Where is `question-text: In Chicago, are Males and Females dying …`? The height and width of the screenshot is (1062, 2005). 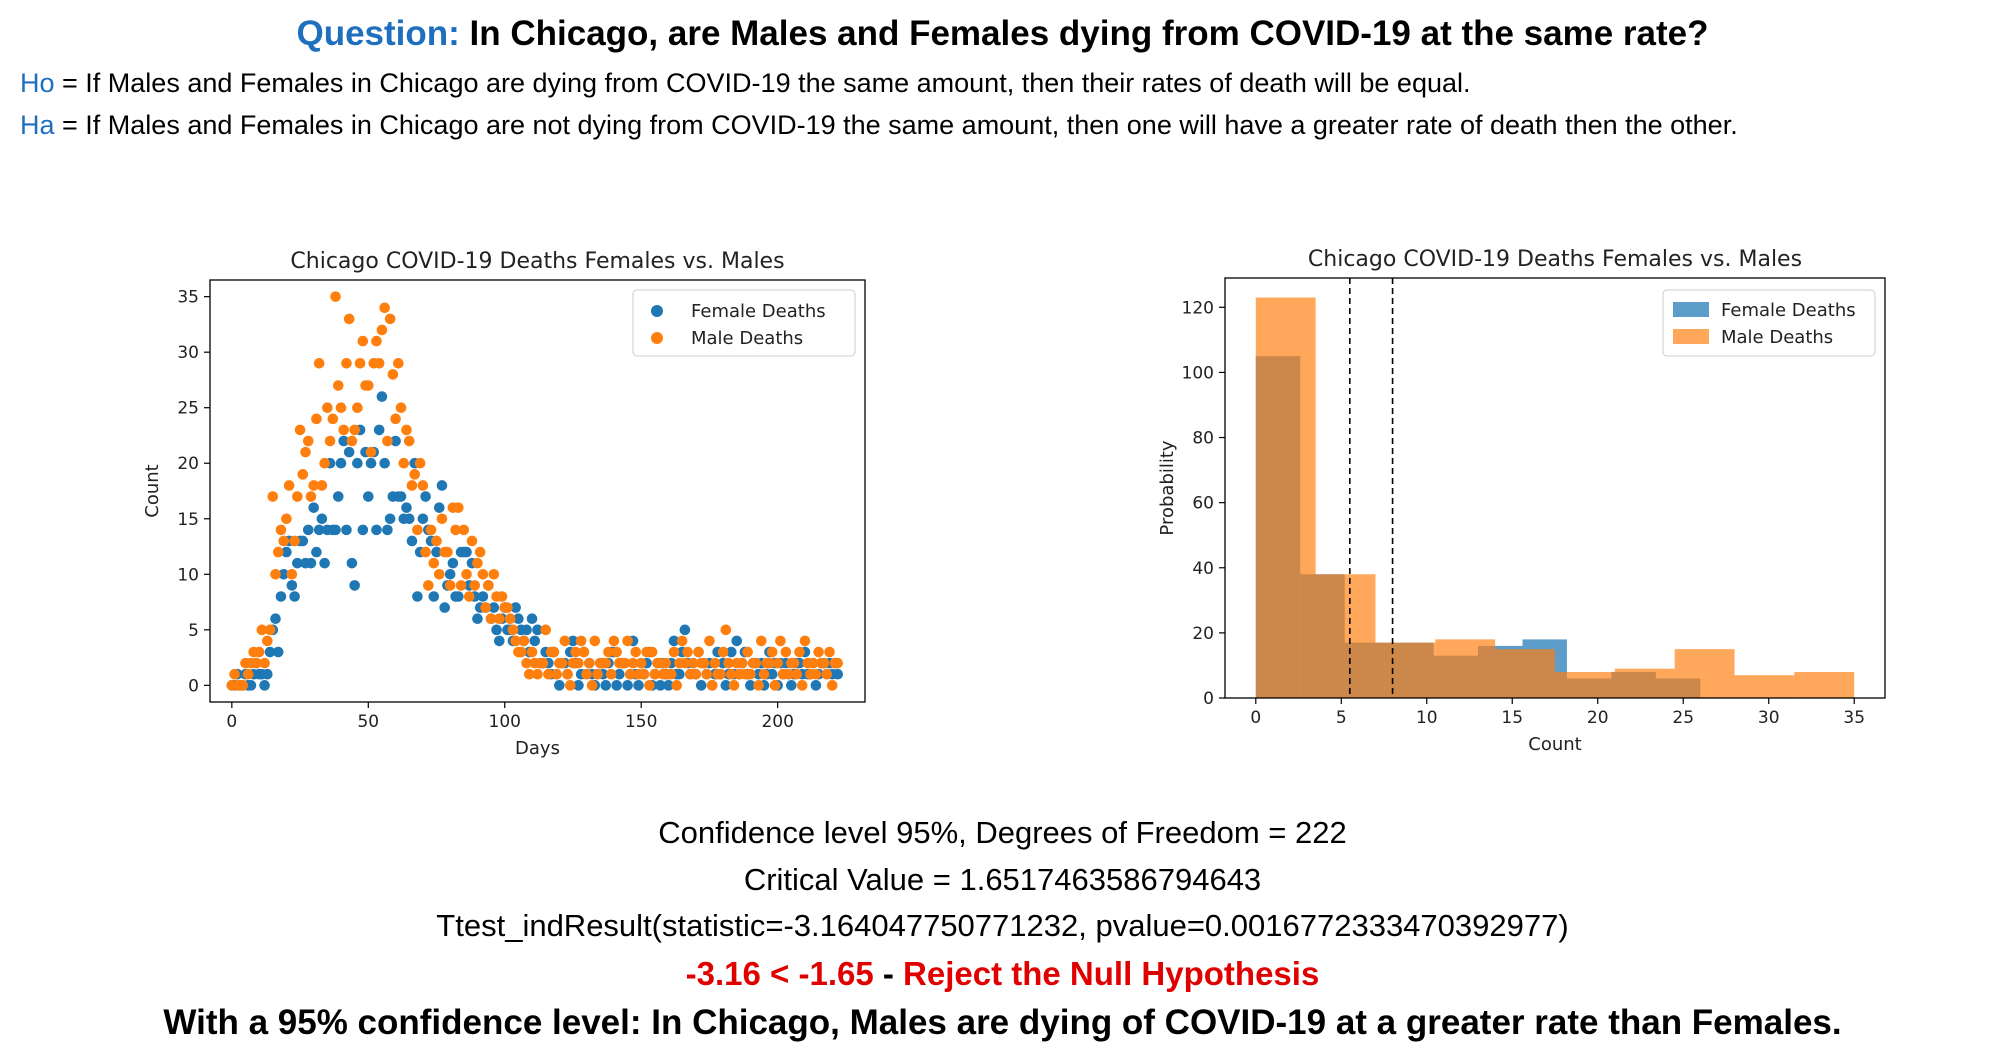 question-text: In Chicago, are Males and Females dying … is located at coordinates (1084, 33).